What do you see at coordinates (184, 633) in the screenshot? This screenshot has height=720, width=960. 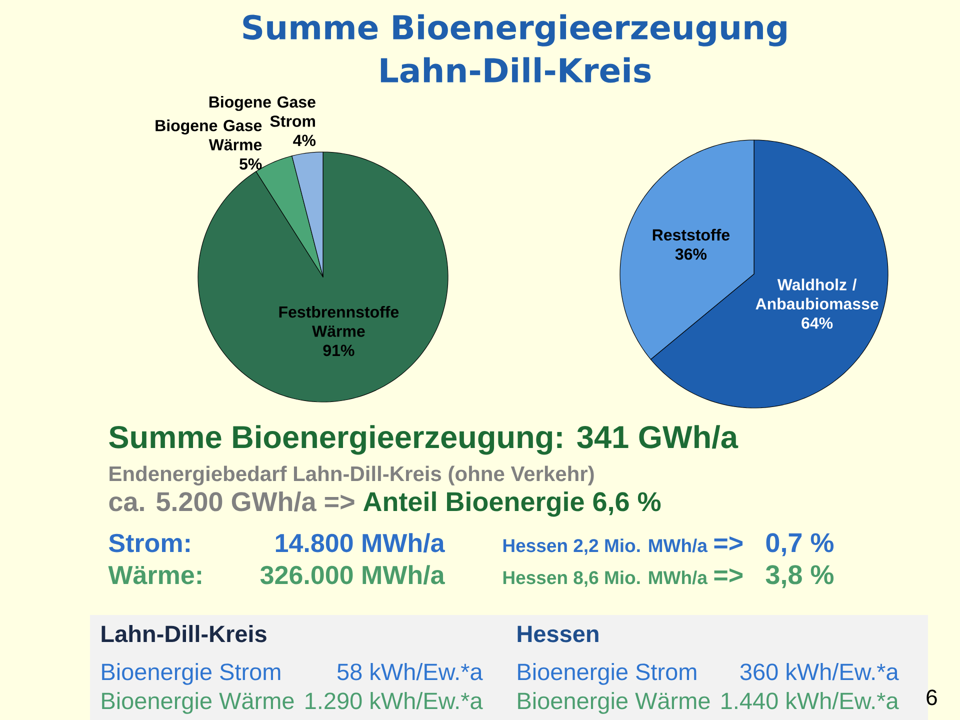 I see `text: Lahn-Dill-Kreis` at bounding box center [184, 633].